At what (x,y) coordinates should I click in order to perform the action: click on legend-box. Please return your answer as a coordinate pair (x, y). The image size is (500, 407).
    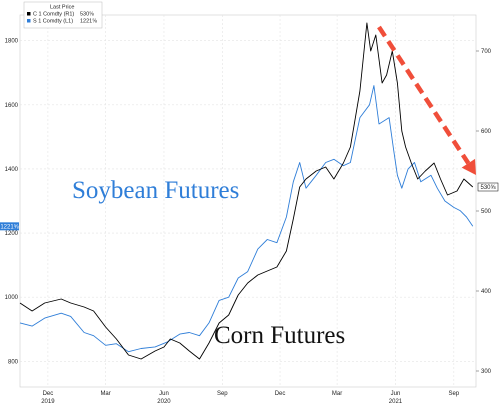
    Looking at the image, I should click on (63, 15).